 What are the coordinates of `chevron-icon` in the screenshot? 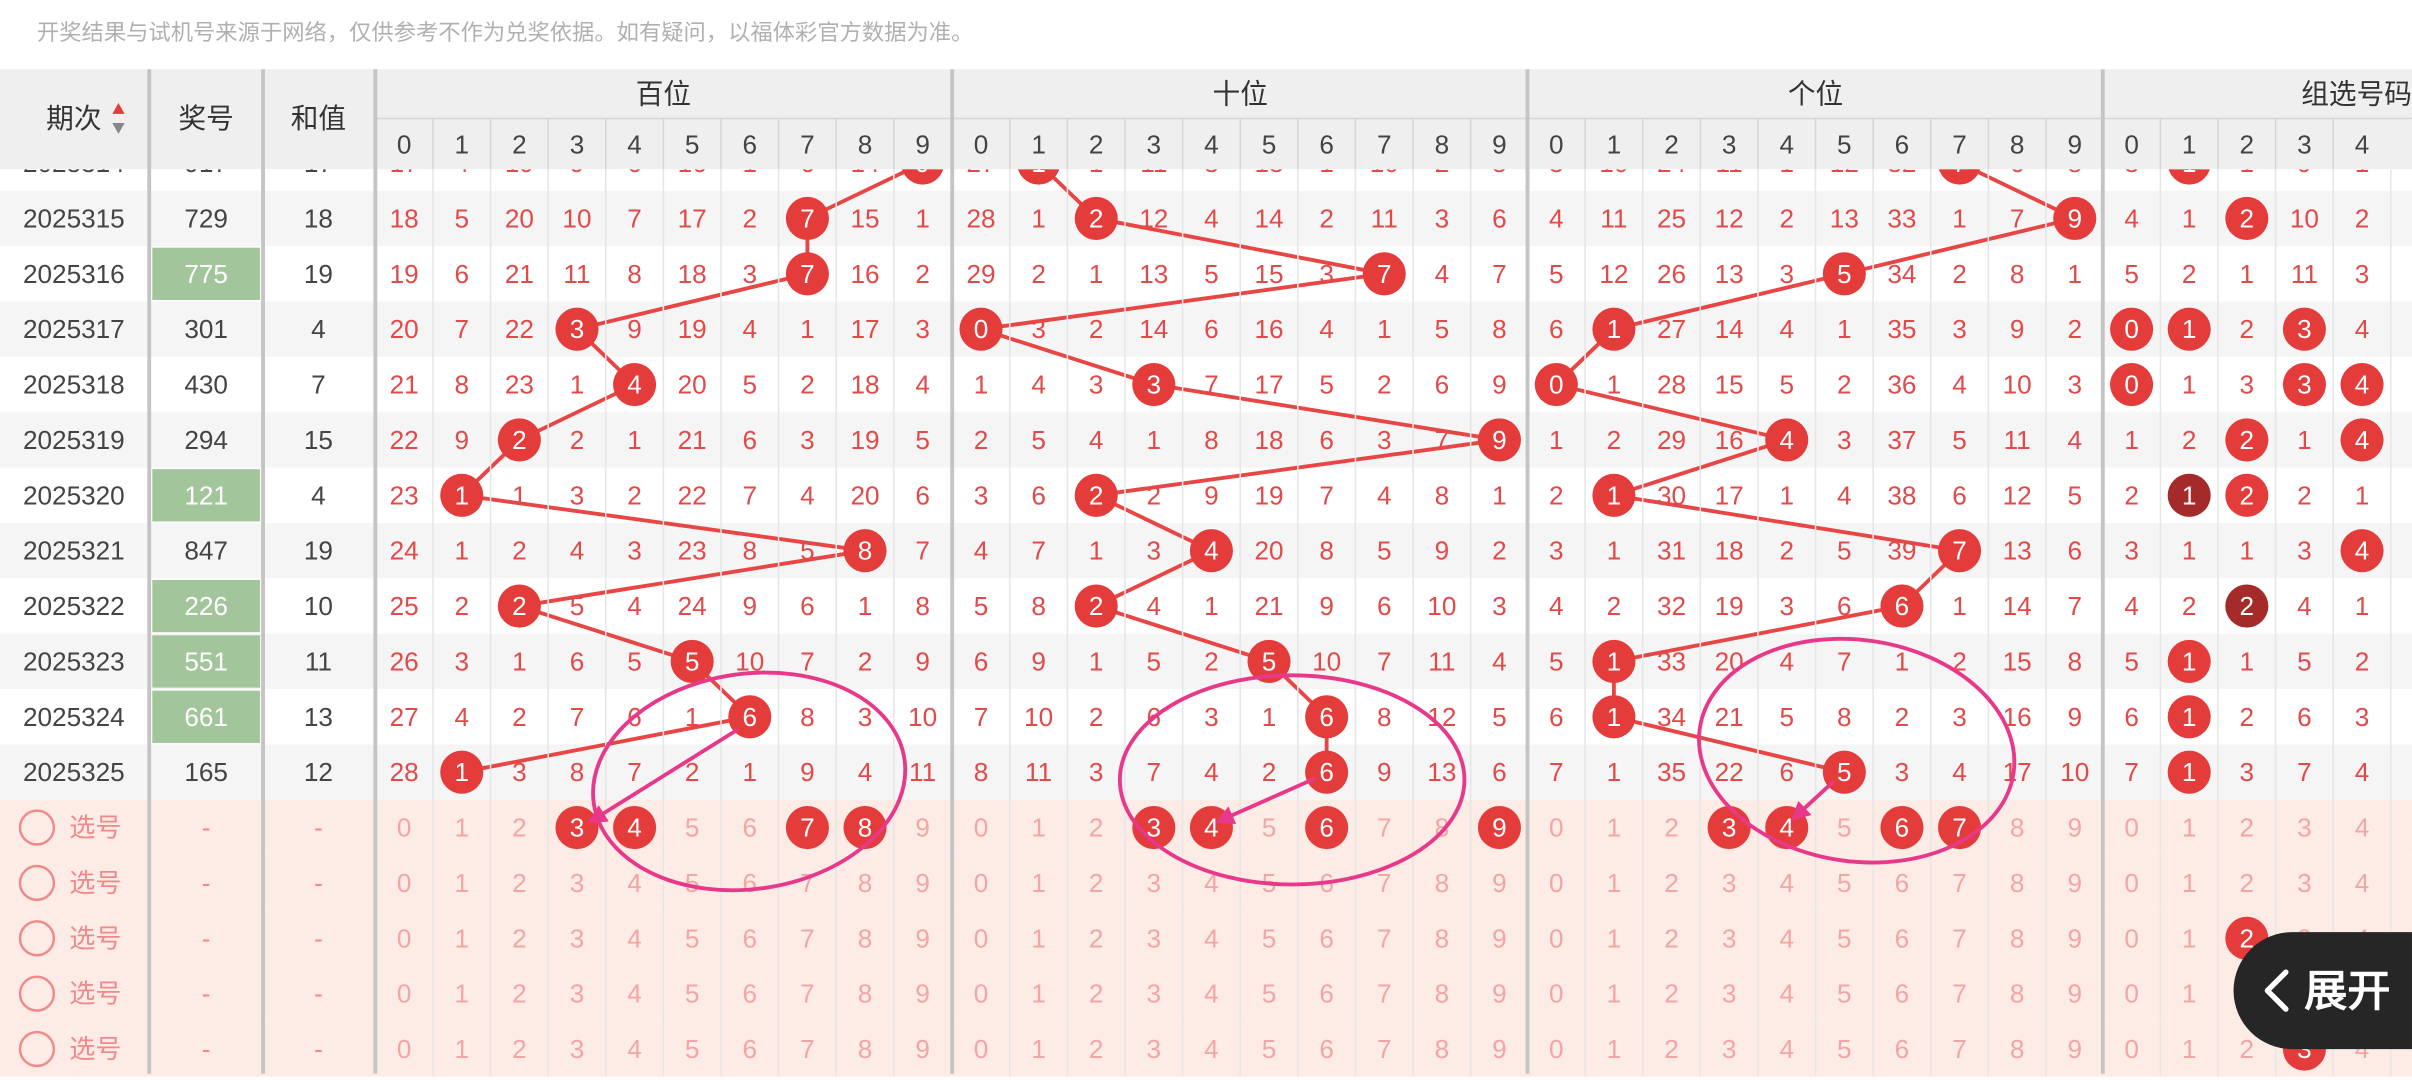 It's located at (2276, 990).